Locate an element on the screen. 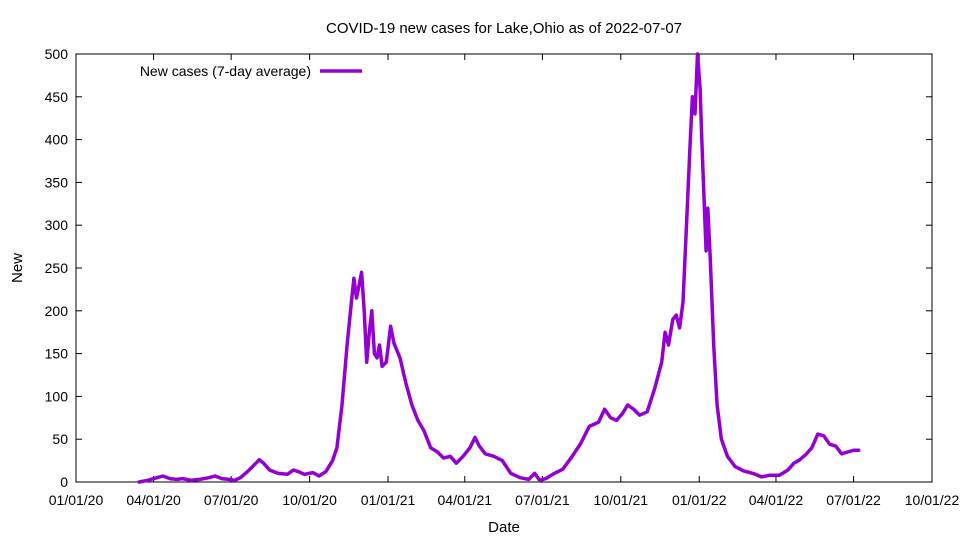 The height and width of the screenshot is (540, 960). y-tick-label: 100 is located at coordinates (57, 396).